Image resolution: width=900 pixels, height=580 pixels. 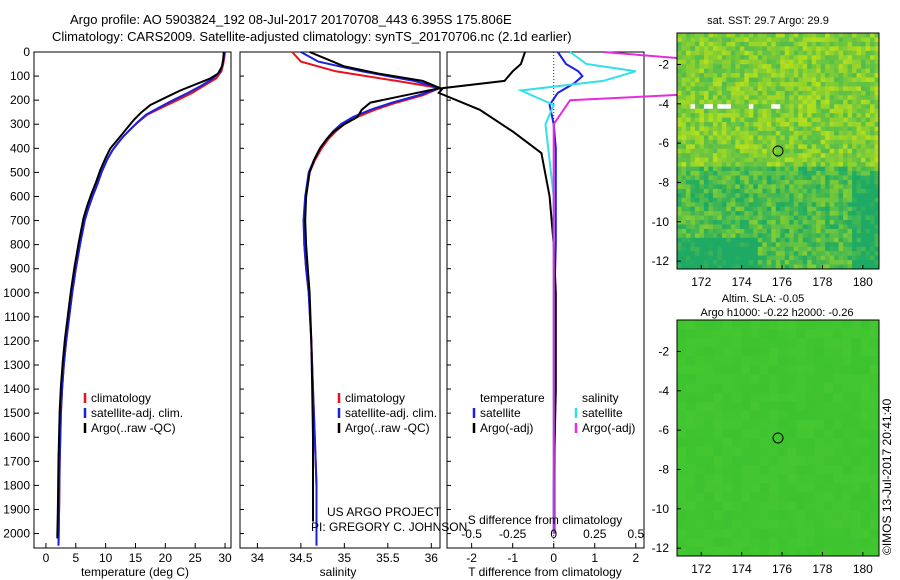 I want to click on legend-title-temperature: temperature, so click(x=512, y=398).